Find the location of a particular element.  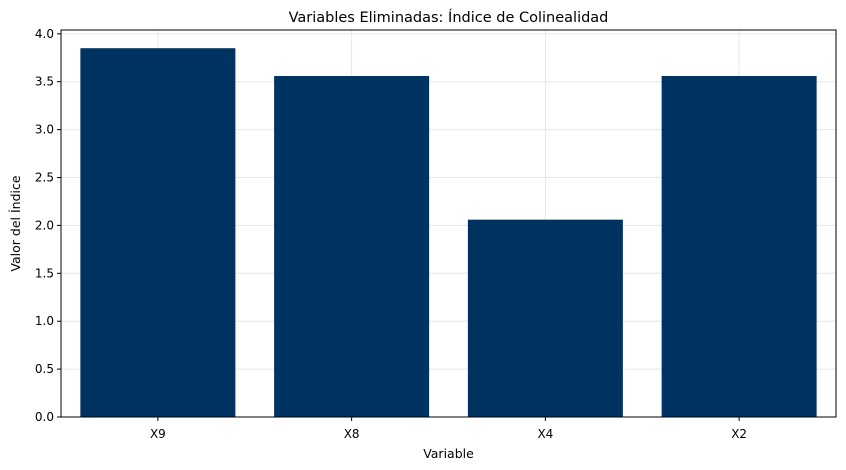

y-axis-ticks: 0.0 0.5 1.0 1.5 2.0 2.5 3.0 3.5 4.0 is located at coordinates (48, 225).